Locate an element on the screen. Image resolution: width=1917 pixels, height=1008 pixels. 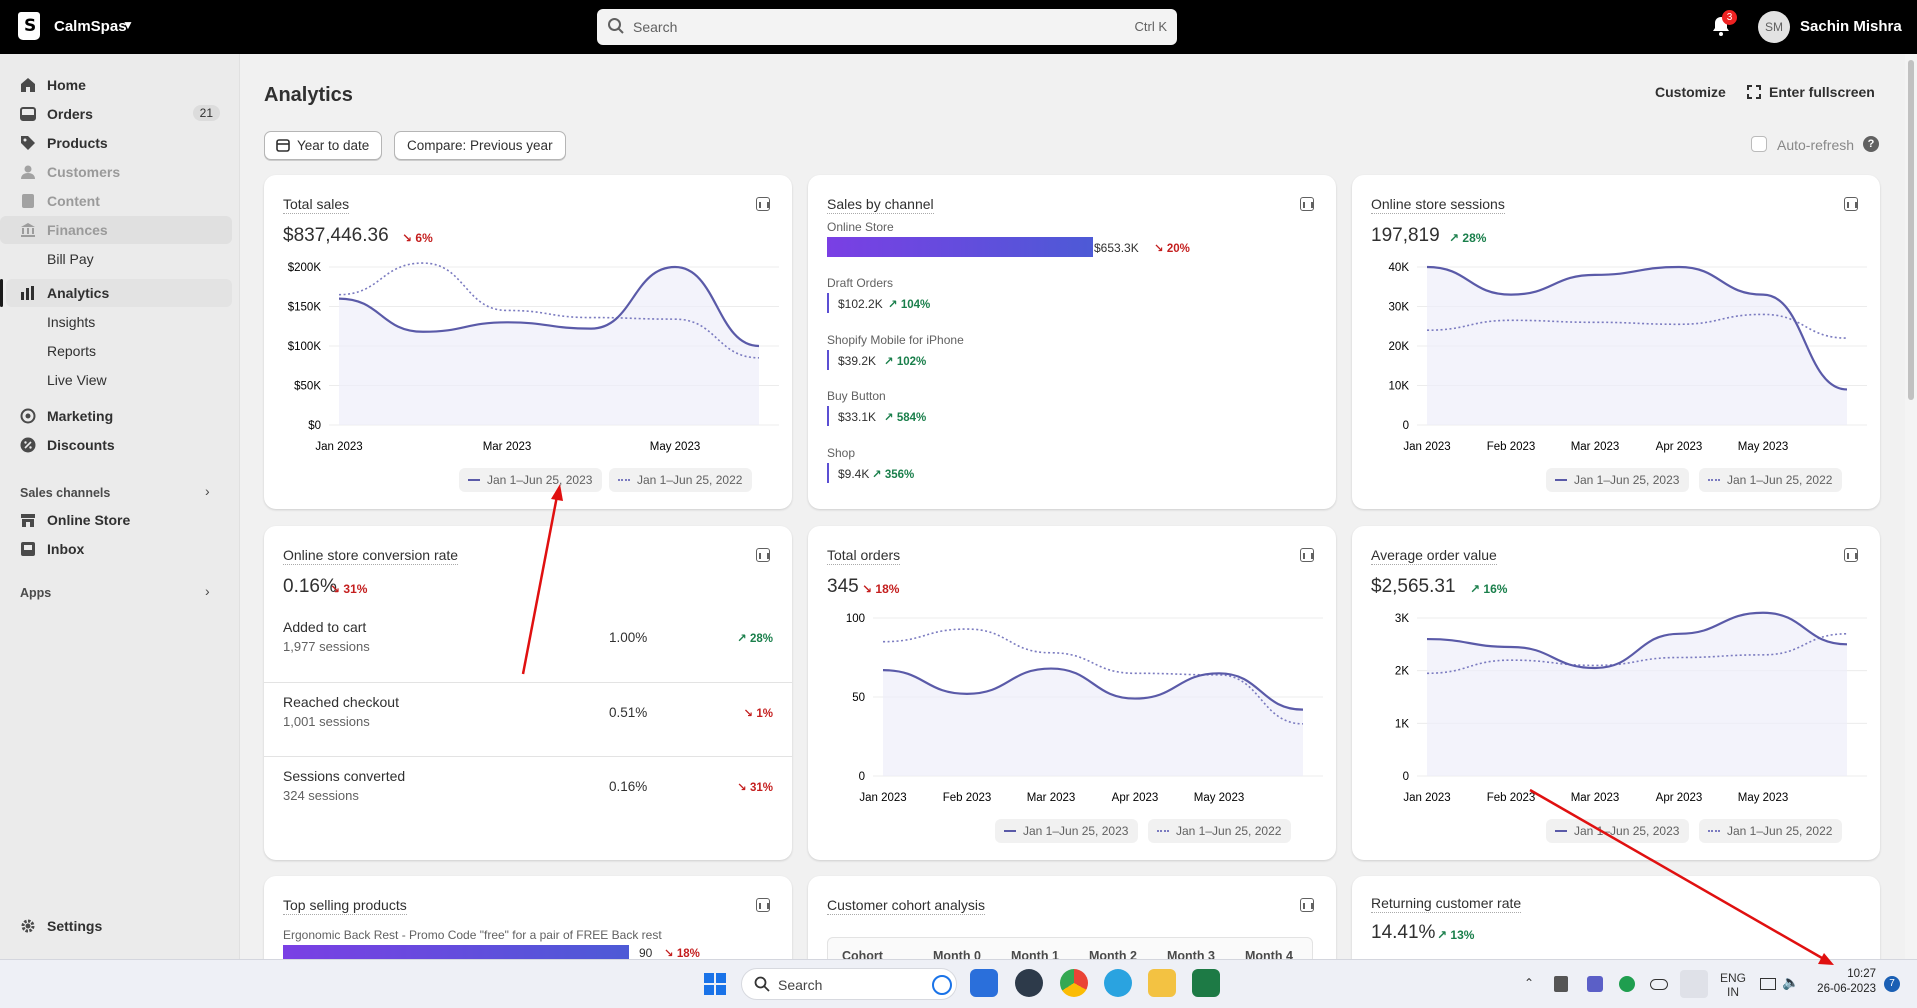
sidebar-item-live-view: Live View is located at coordinates (116, 380).